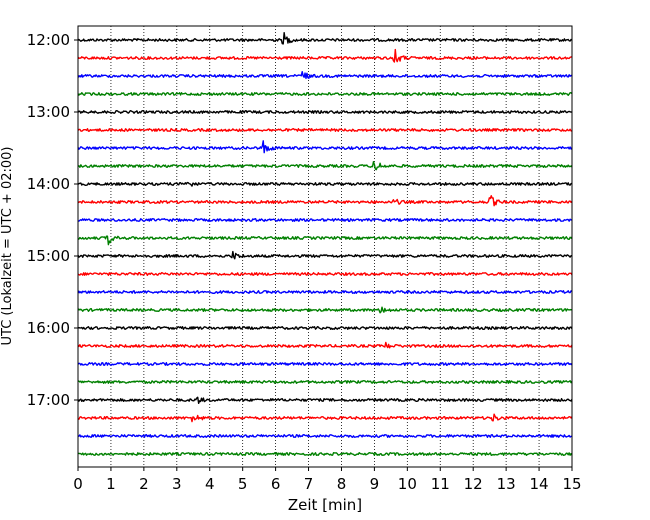 The height and width of the screenshot is (520, 650). I want to click on x-tick-label-11: 11, so click(440, 484).